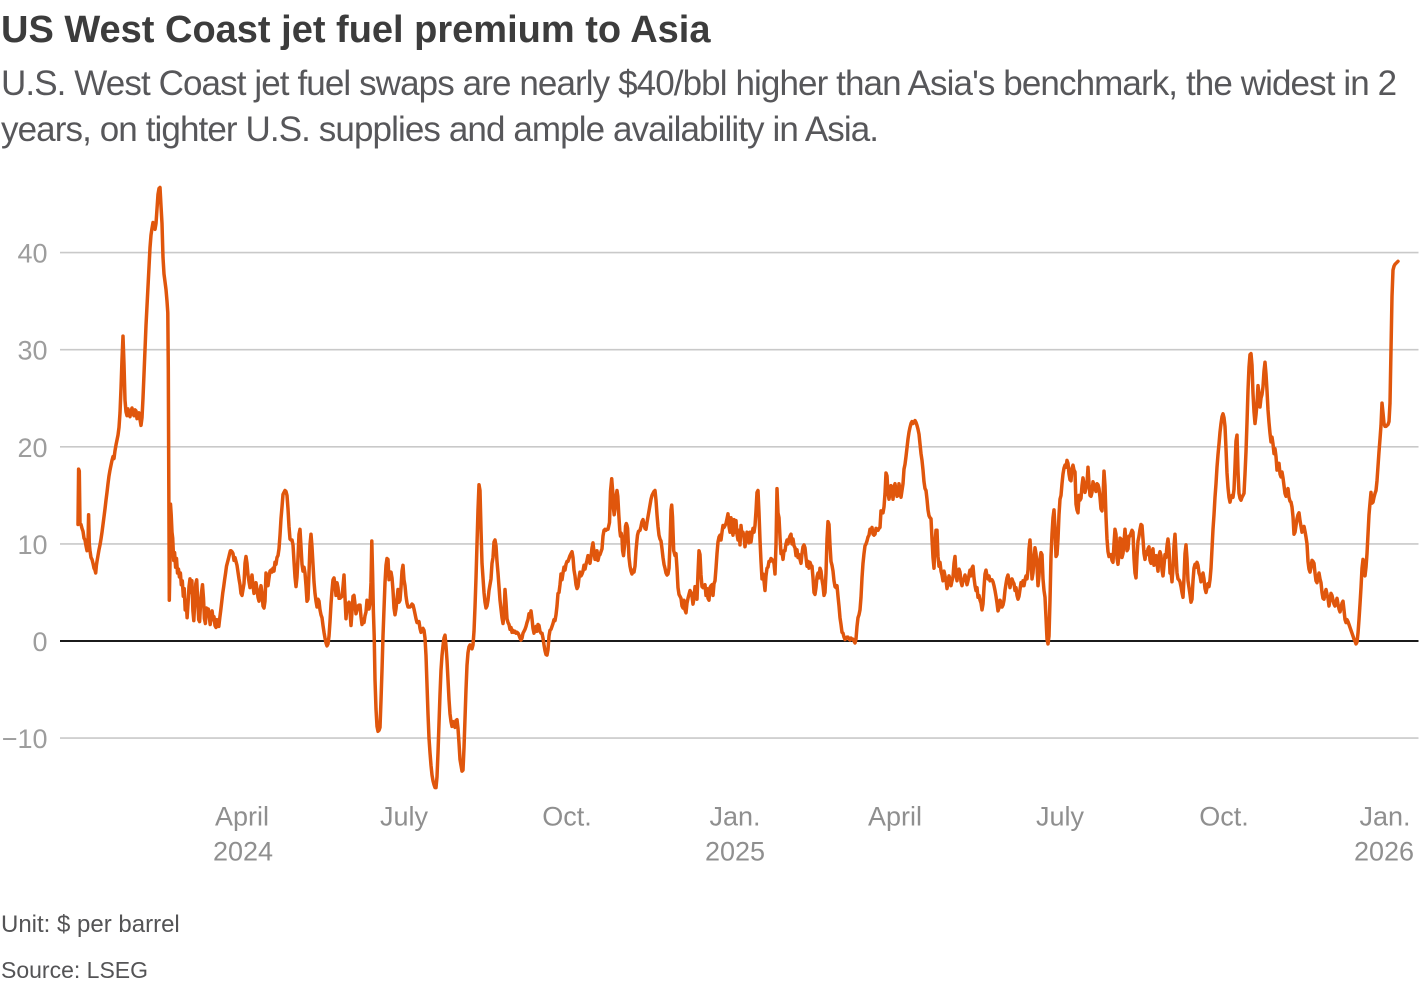 The image size is (1420, 988). What do you see at coordinates (735, 852) in the screenshot?
I see `svg-text: 2025` at bounding box center [735, 852].